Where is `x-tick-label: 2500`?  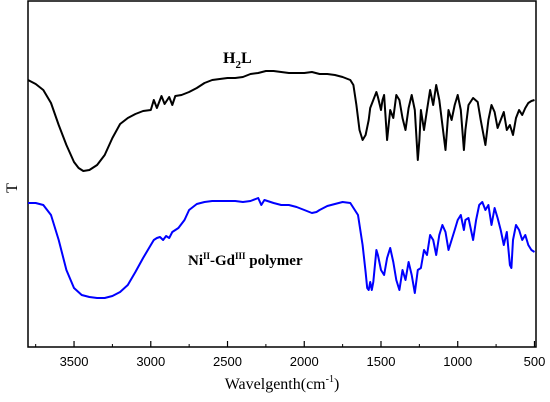
x-tick-label: 2500 is located at coordinates (227, 361).